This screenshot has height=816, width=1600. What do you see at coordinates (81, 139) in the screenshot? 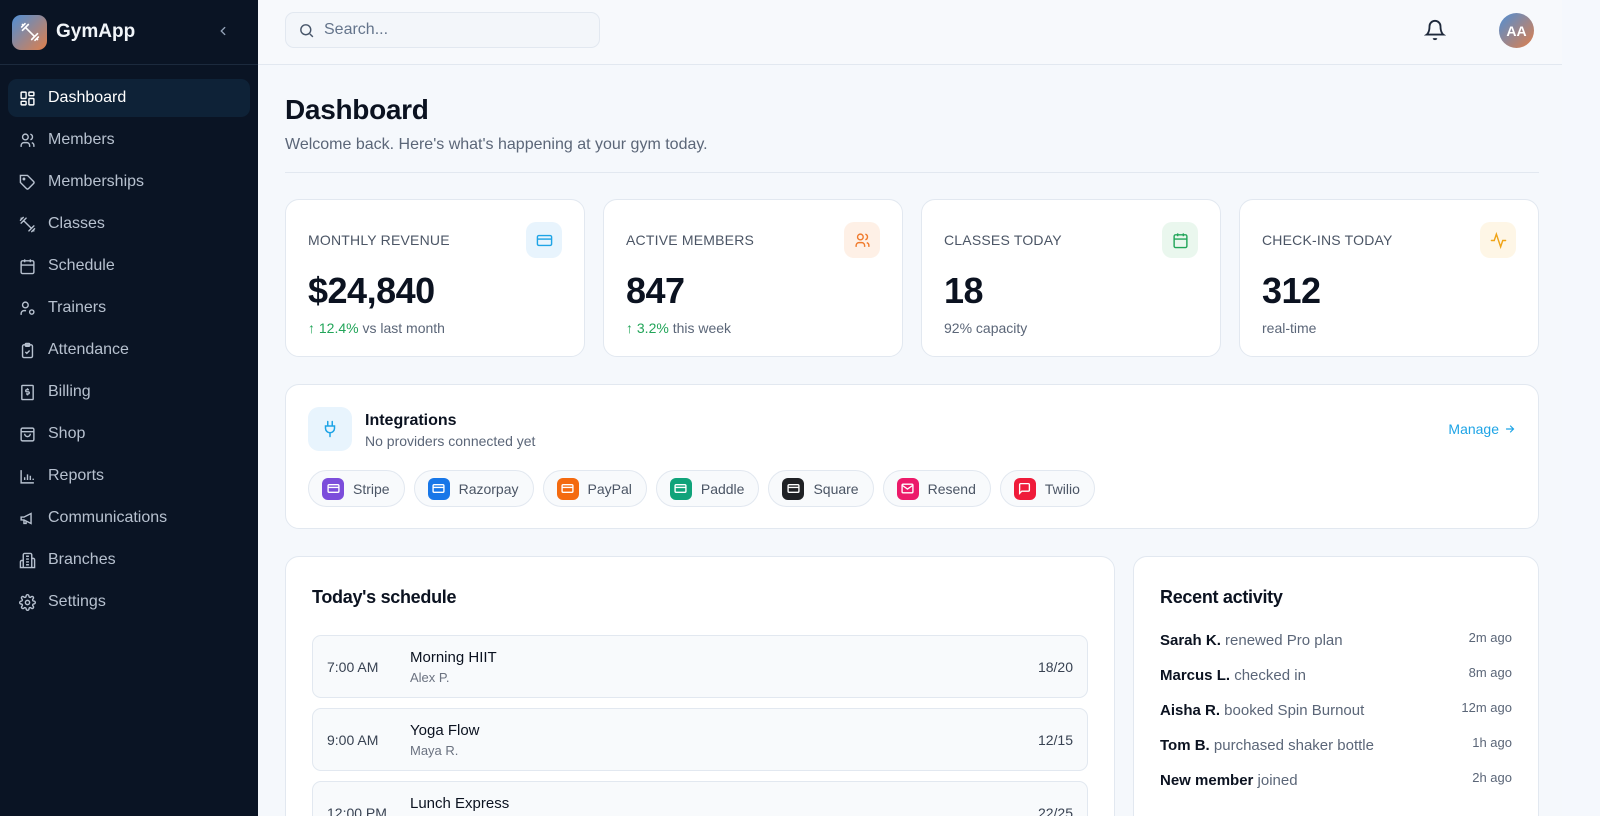
I see `sidebar-item-label: Members` at bounding box center [81, 139].